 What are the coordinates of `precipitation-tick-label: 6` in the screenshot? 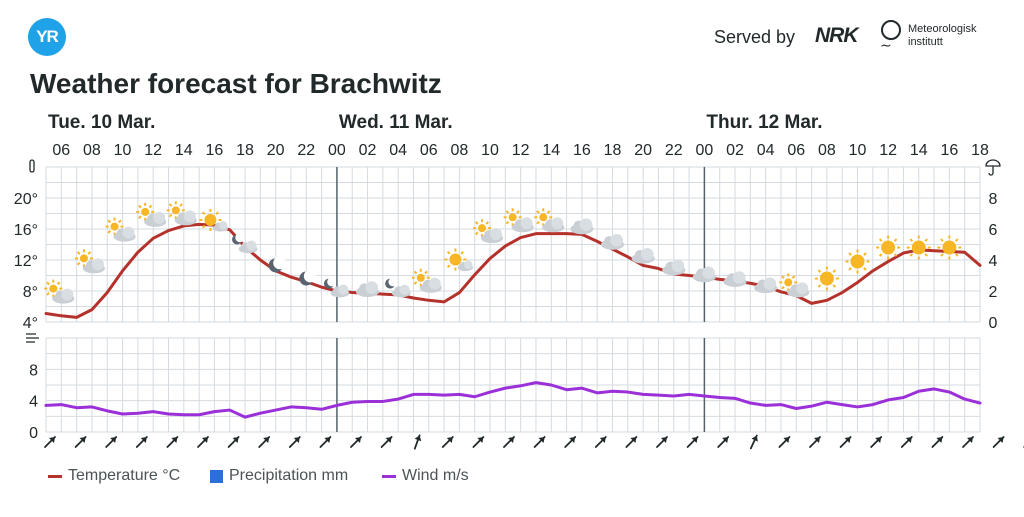 It's located at (993, 230).